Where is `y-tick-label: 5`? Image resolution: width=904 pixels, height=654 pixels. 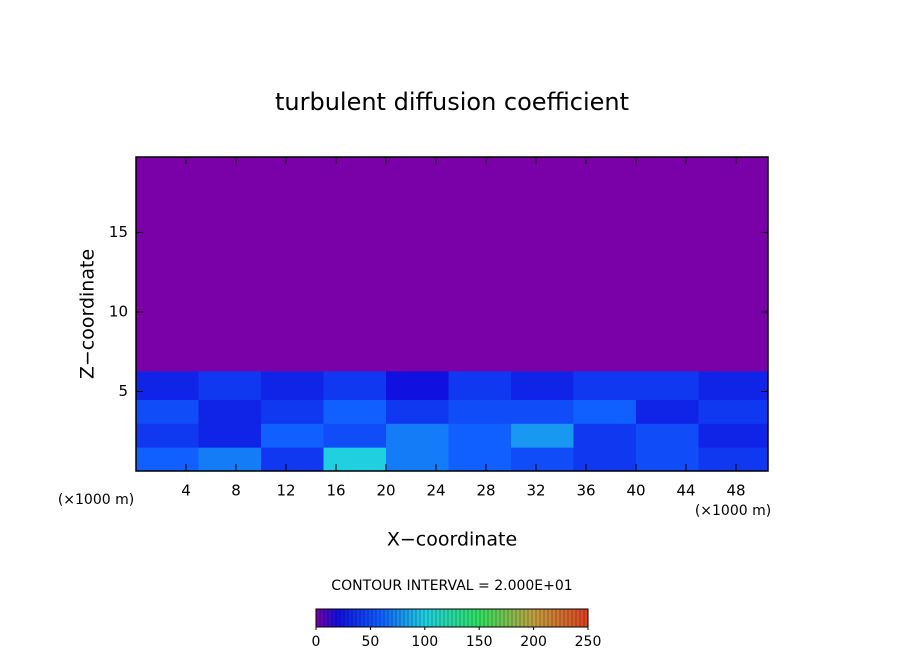 y-tick-label: 5 is located at coordinates (123, 391).